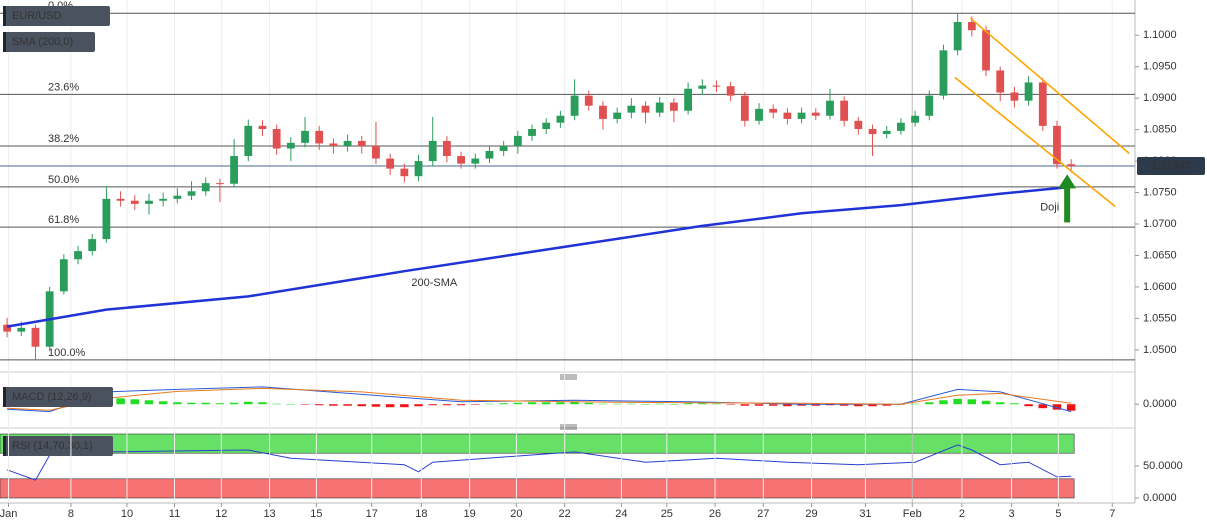 The width and height of the screenshot is (1207, 526). I want to click on fib-level-label: 50.0%, so click(63, 180).